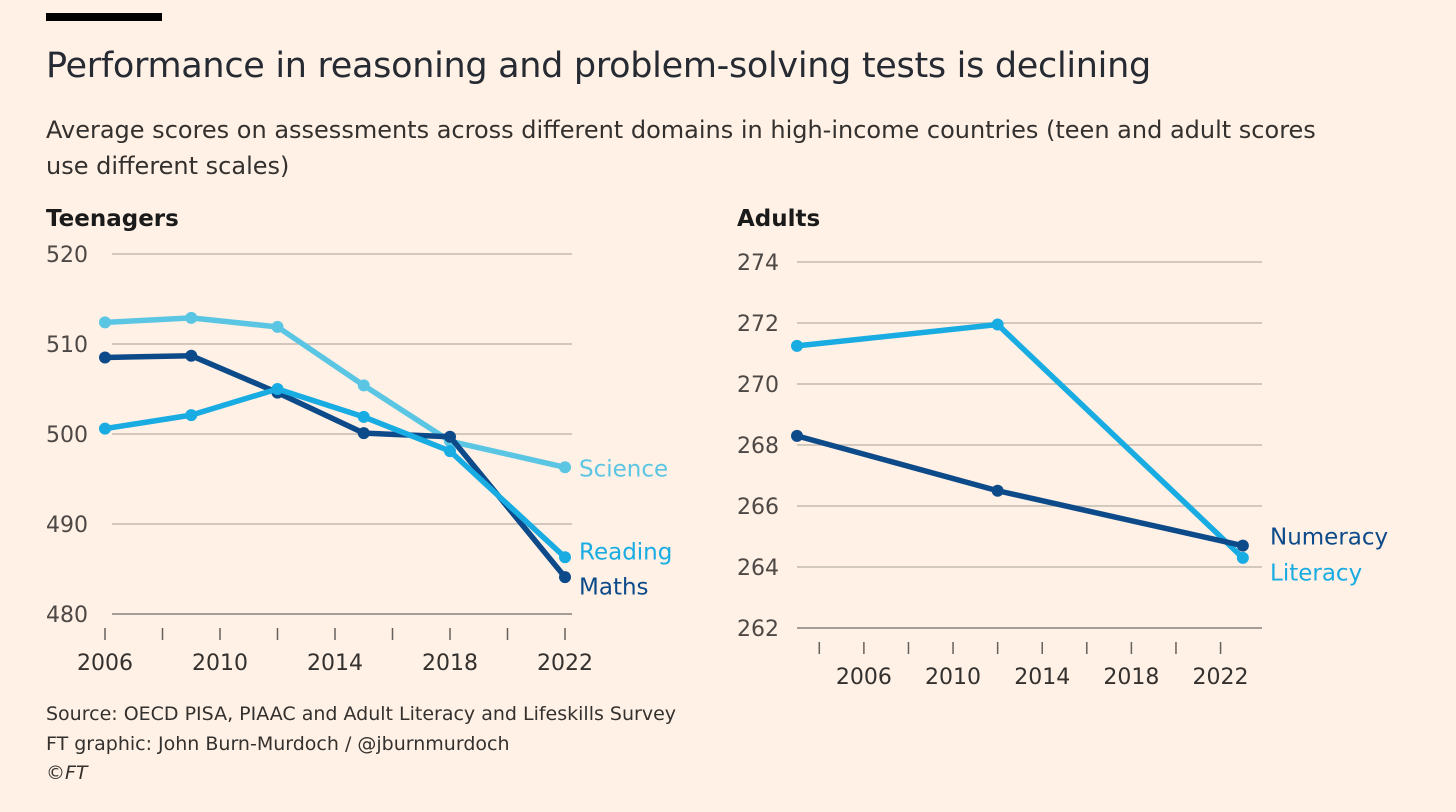 Image resolution: width=1456 pixels, height=812 pixels. I want to click on series-line-literacy, so click(1020, 440).